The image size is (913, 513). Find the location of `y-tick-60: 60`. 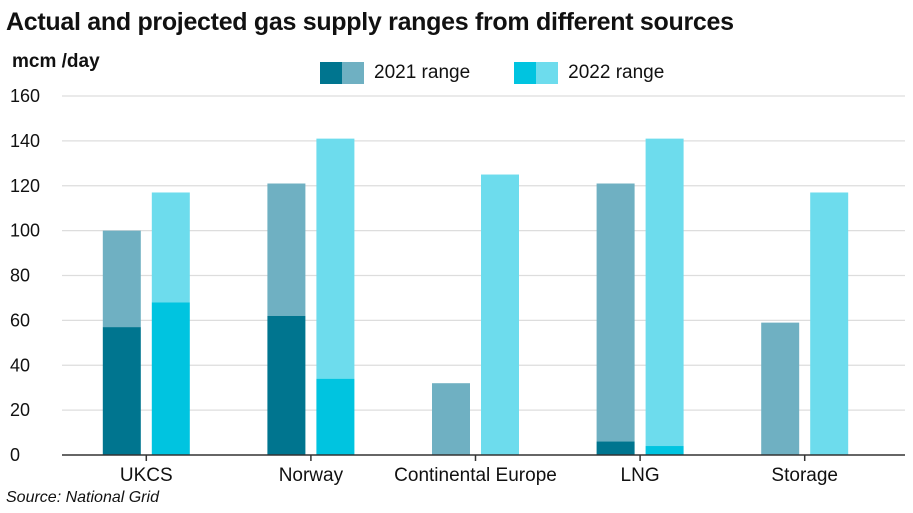

y-tick-60: 60 is located at coordinates (20, 320).